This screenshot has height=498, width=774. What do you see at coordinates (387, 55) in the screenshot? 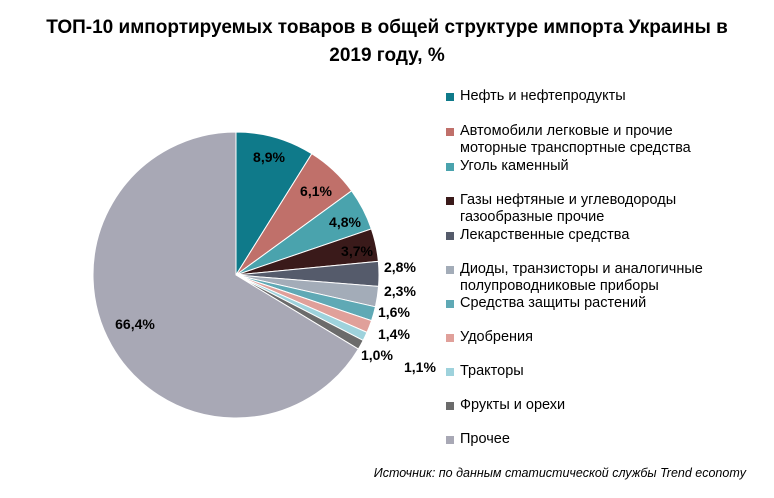
I see `chart-title-line-2: 2019 году, %` at bounding box center [387, 55].